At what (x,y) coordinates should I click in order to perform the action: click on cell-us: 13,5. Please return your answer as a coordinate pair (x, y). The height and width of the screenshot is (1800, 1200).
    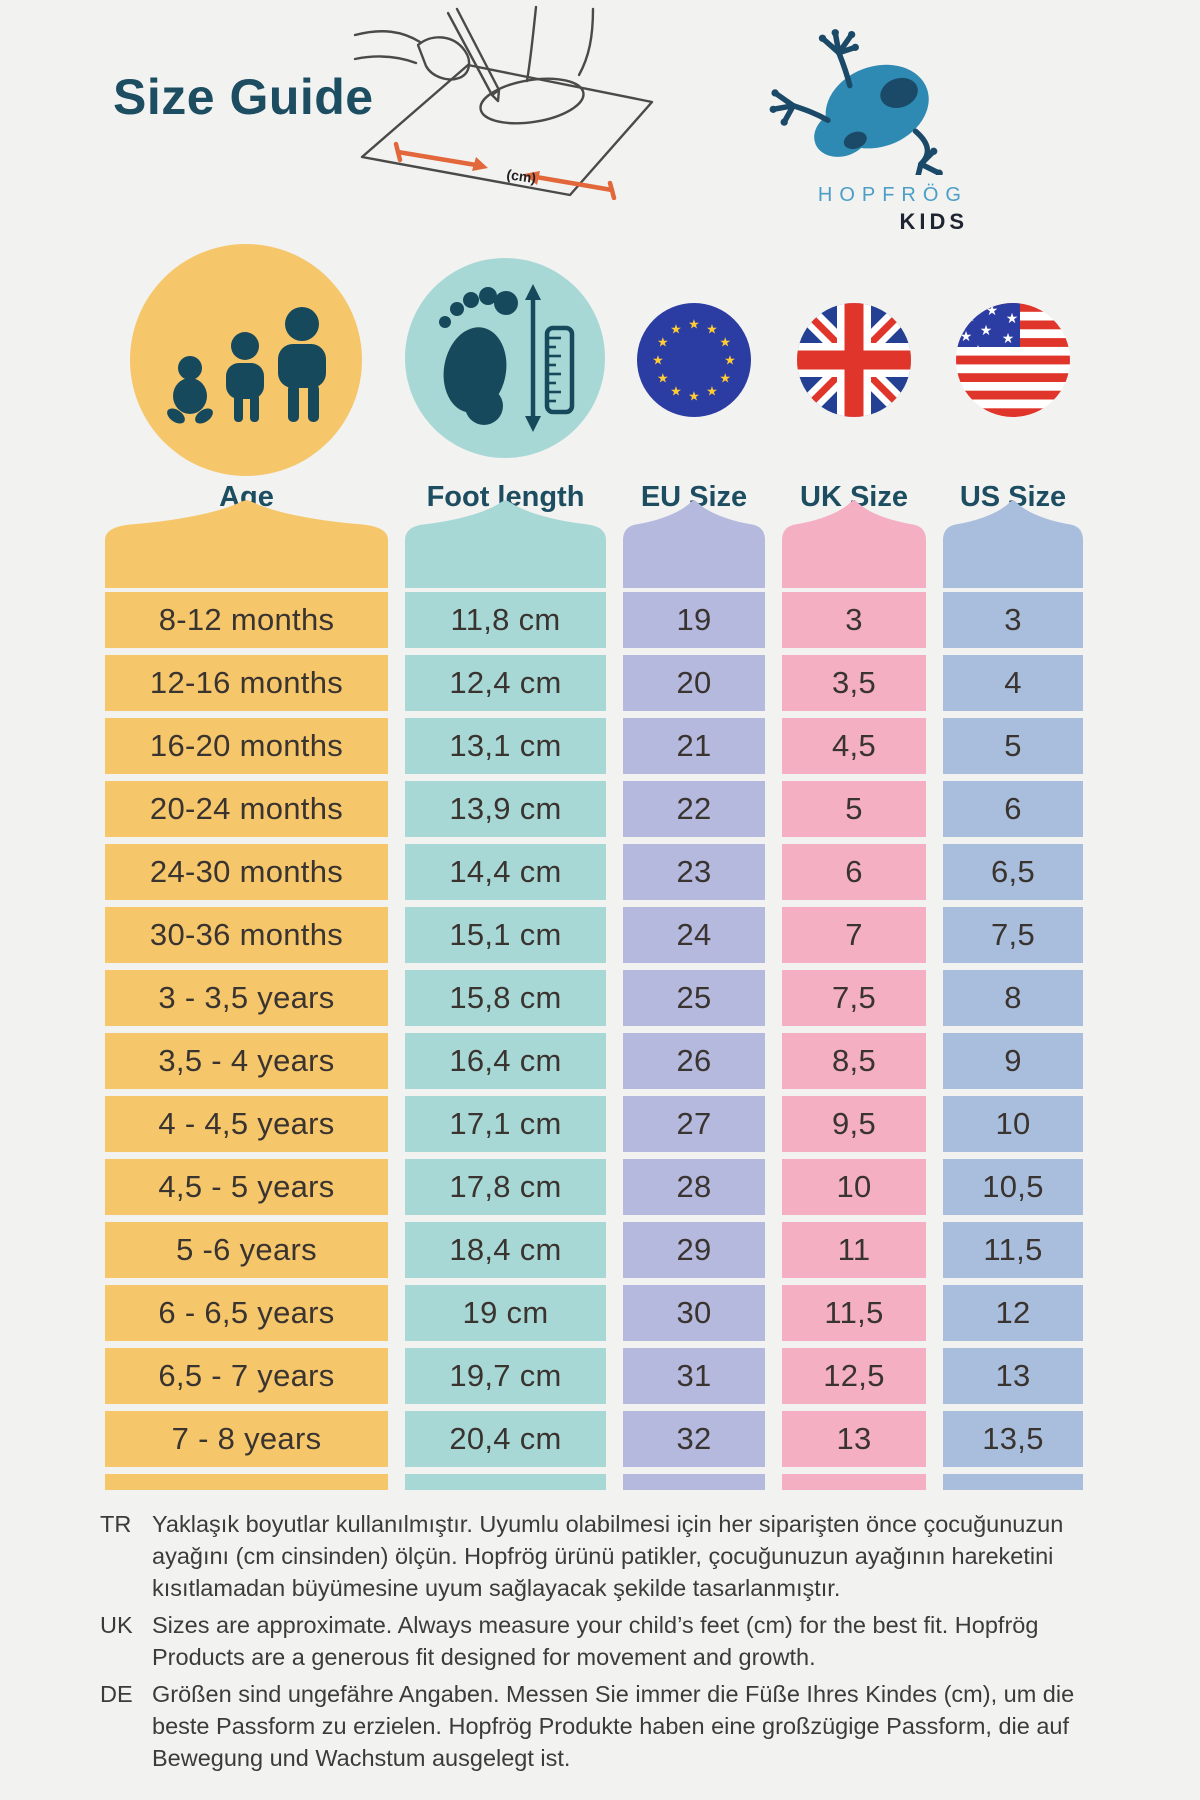
    Looking at the image, I should click on (1013, 1439).